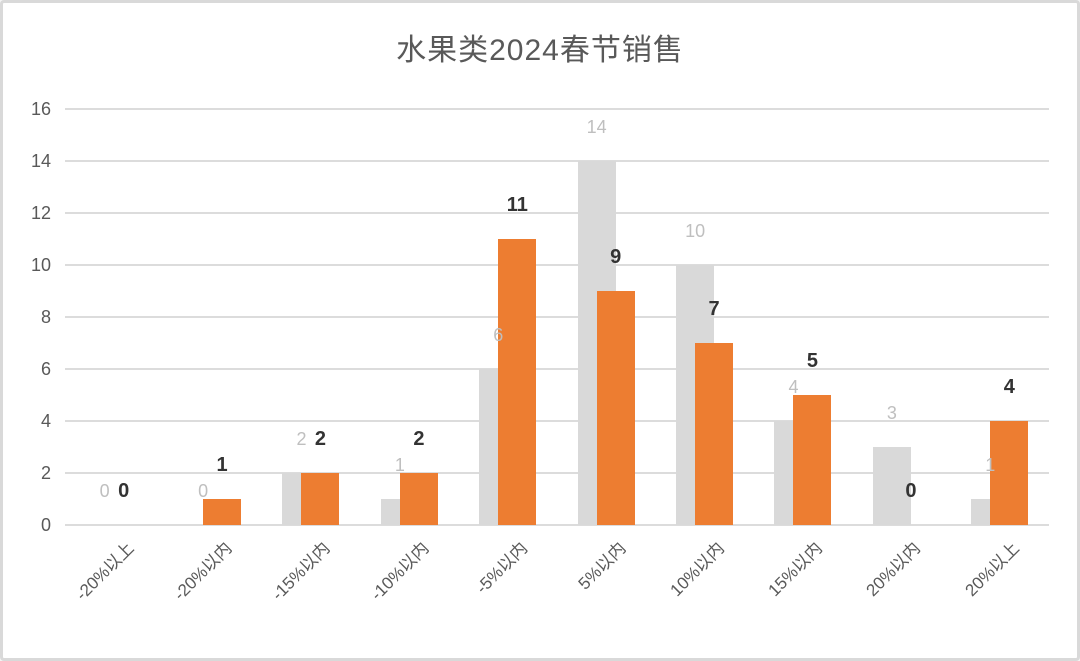  I want to click on x-axis-category-label: 20%以内, so click(893, 569).